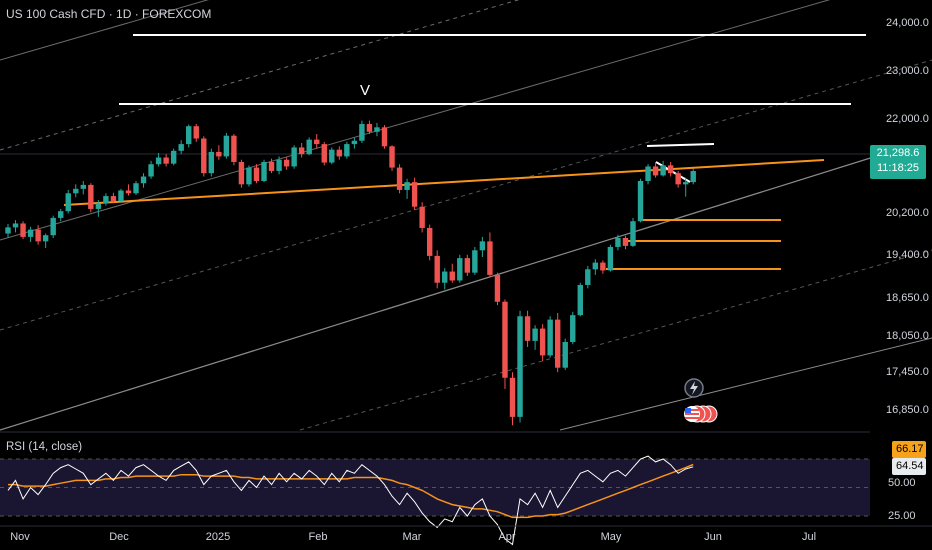  What do you see at coordinates (898, 153) in the screenshot?
I see `last-price: 21,298.6` at bounding box center [898, 153].